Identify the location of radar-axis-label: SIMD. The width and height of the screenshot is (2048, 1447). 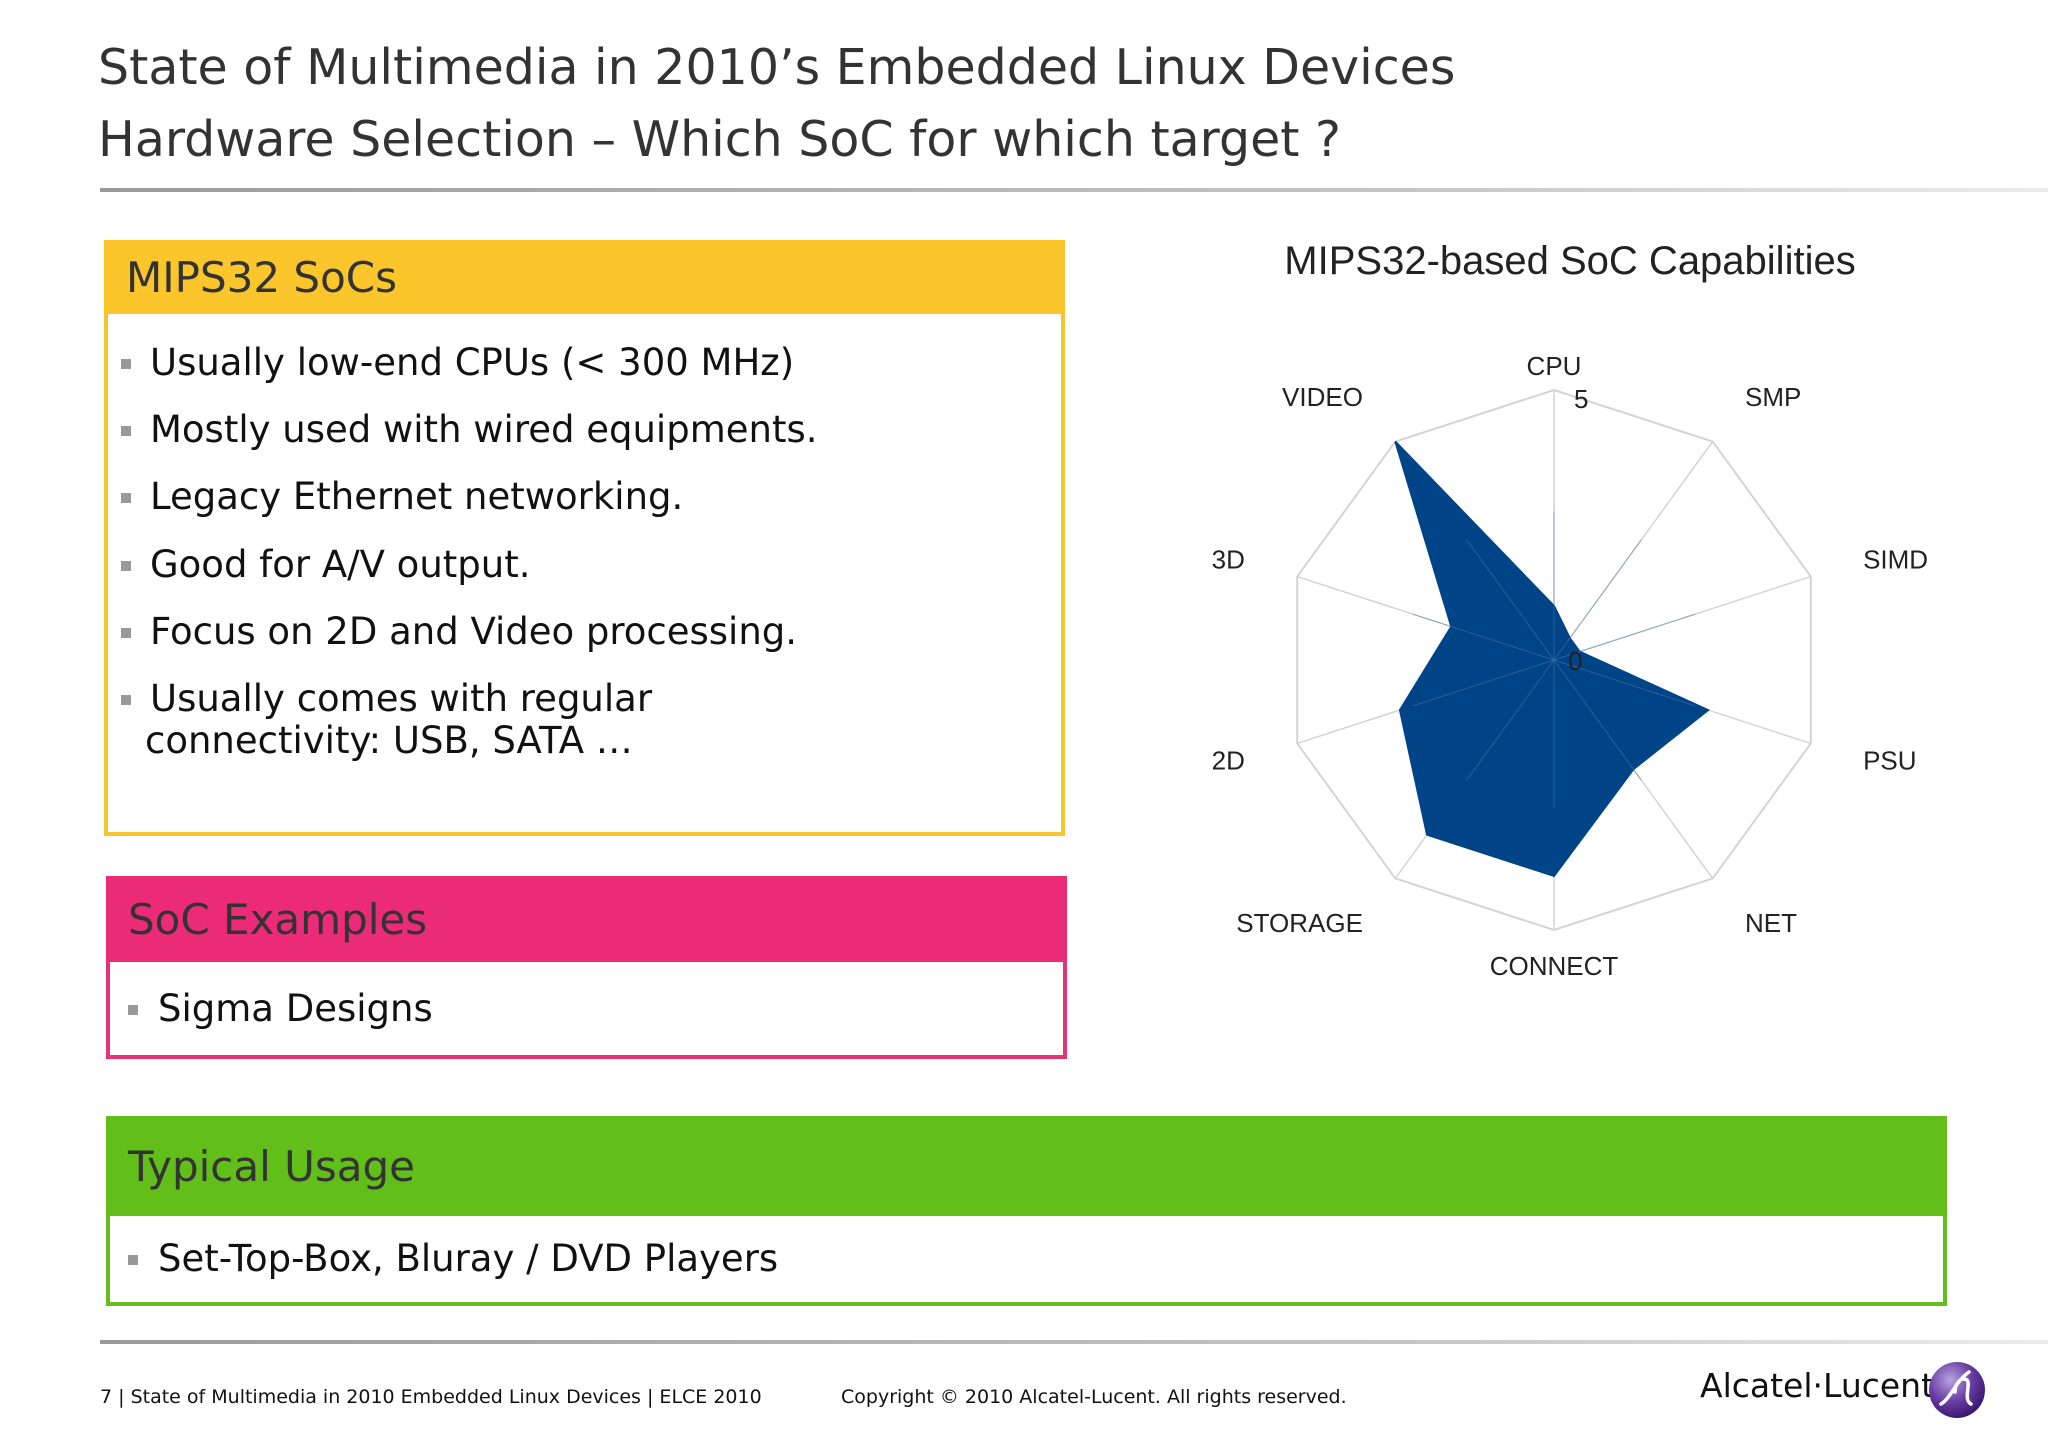
(1895, 560).